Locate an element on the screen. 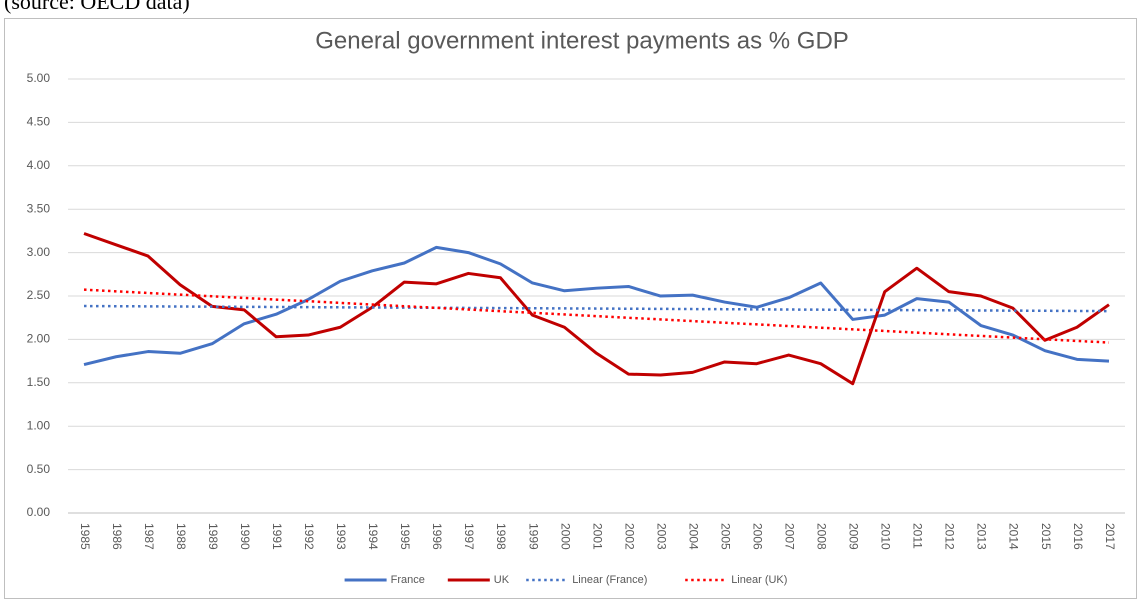 The height and width of the screenshot is (600, 1138). x-tick-label: 1992 is located at coordinates (309, 536).